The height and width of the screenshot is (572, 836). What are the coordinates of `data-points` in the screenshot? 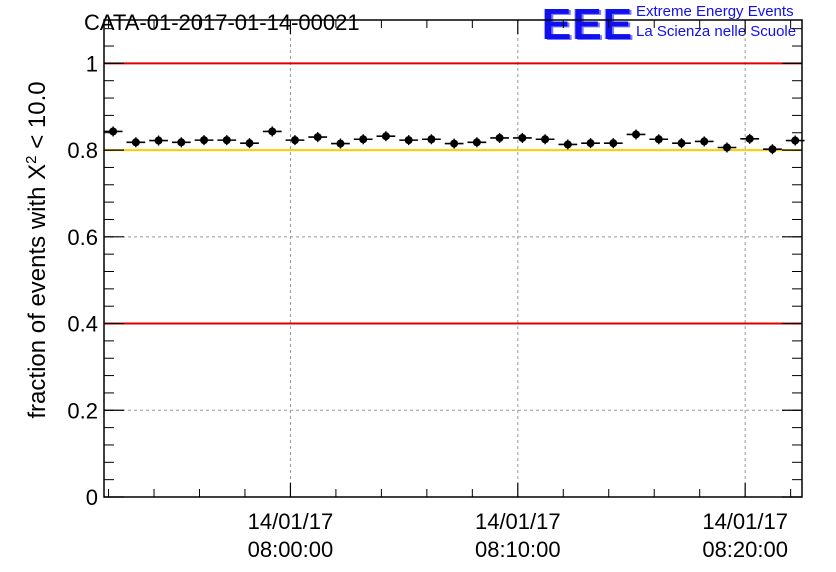 It's located at (454, 140).